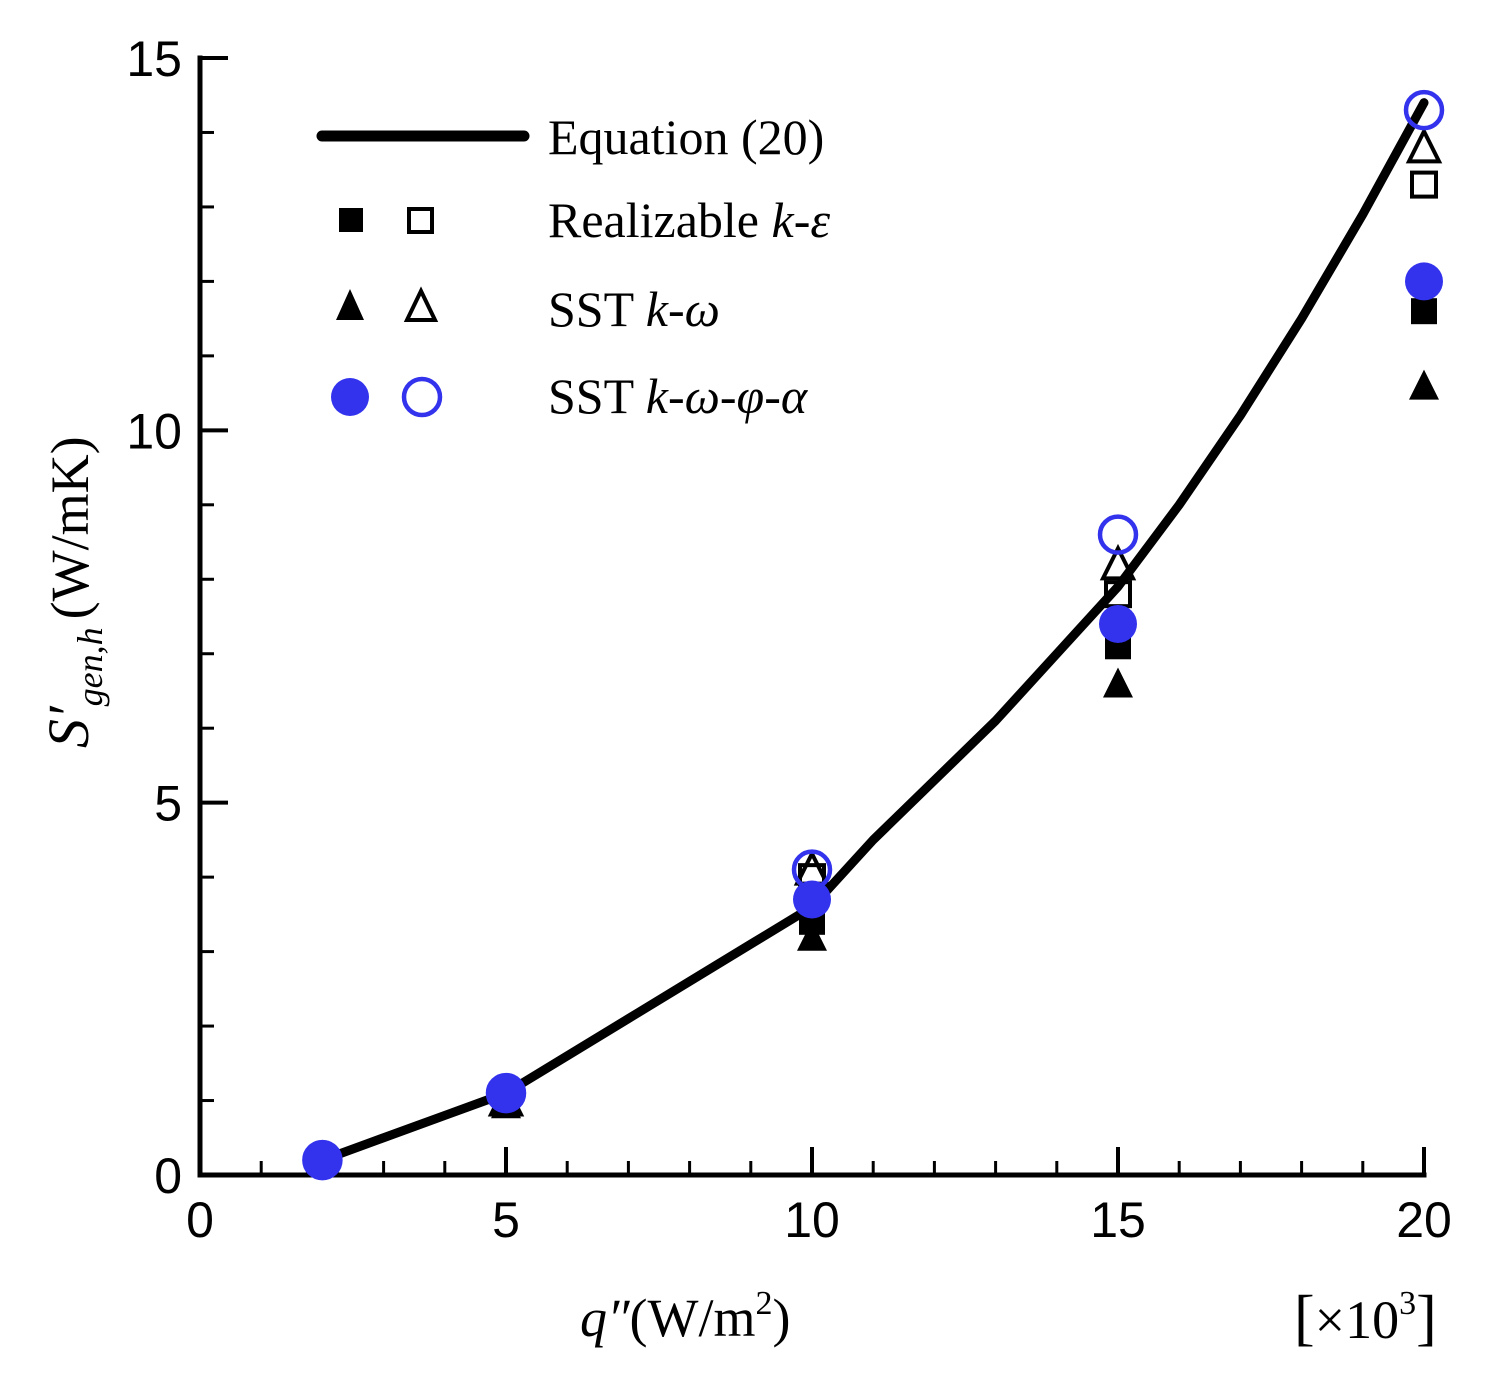 This screenshot has height=1377, width=1512. What do you see at coordinates (686, 137) in the screenshot?
I see `legend-label-equation: Equation (20)` at bounding box center [686, 137].